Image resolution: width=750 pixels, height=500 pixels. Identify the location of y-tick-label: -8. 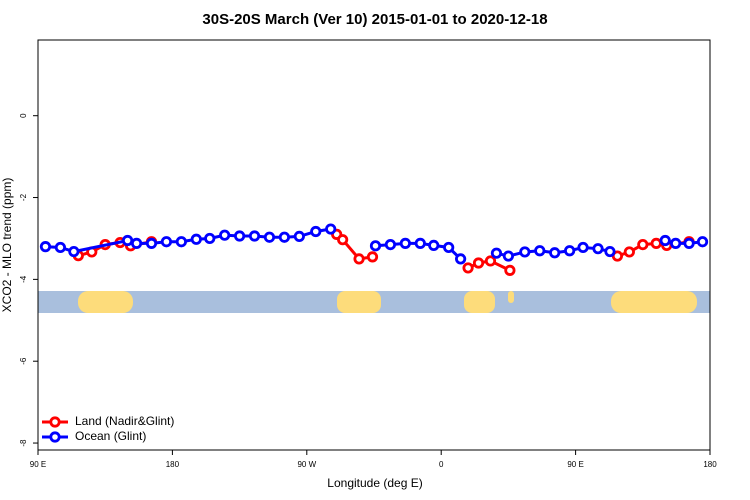
(23, 443).